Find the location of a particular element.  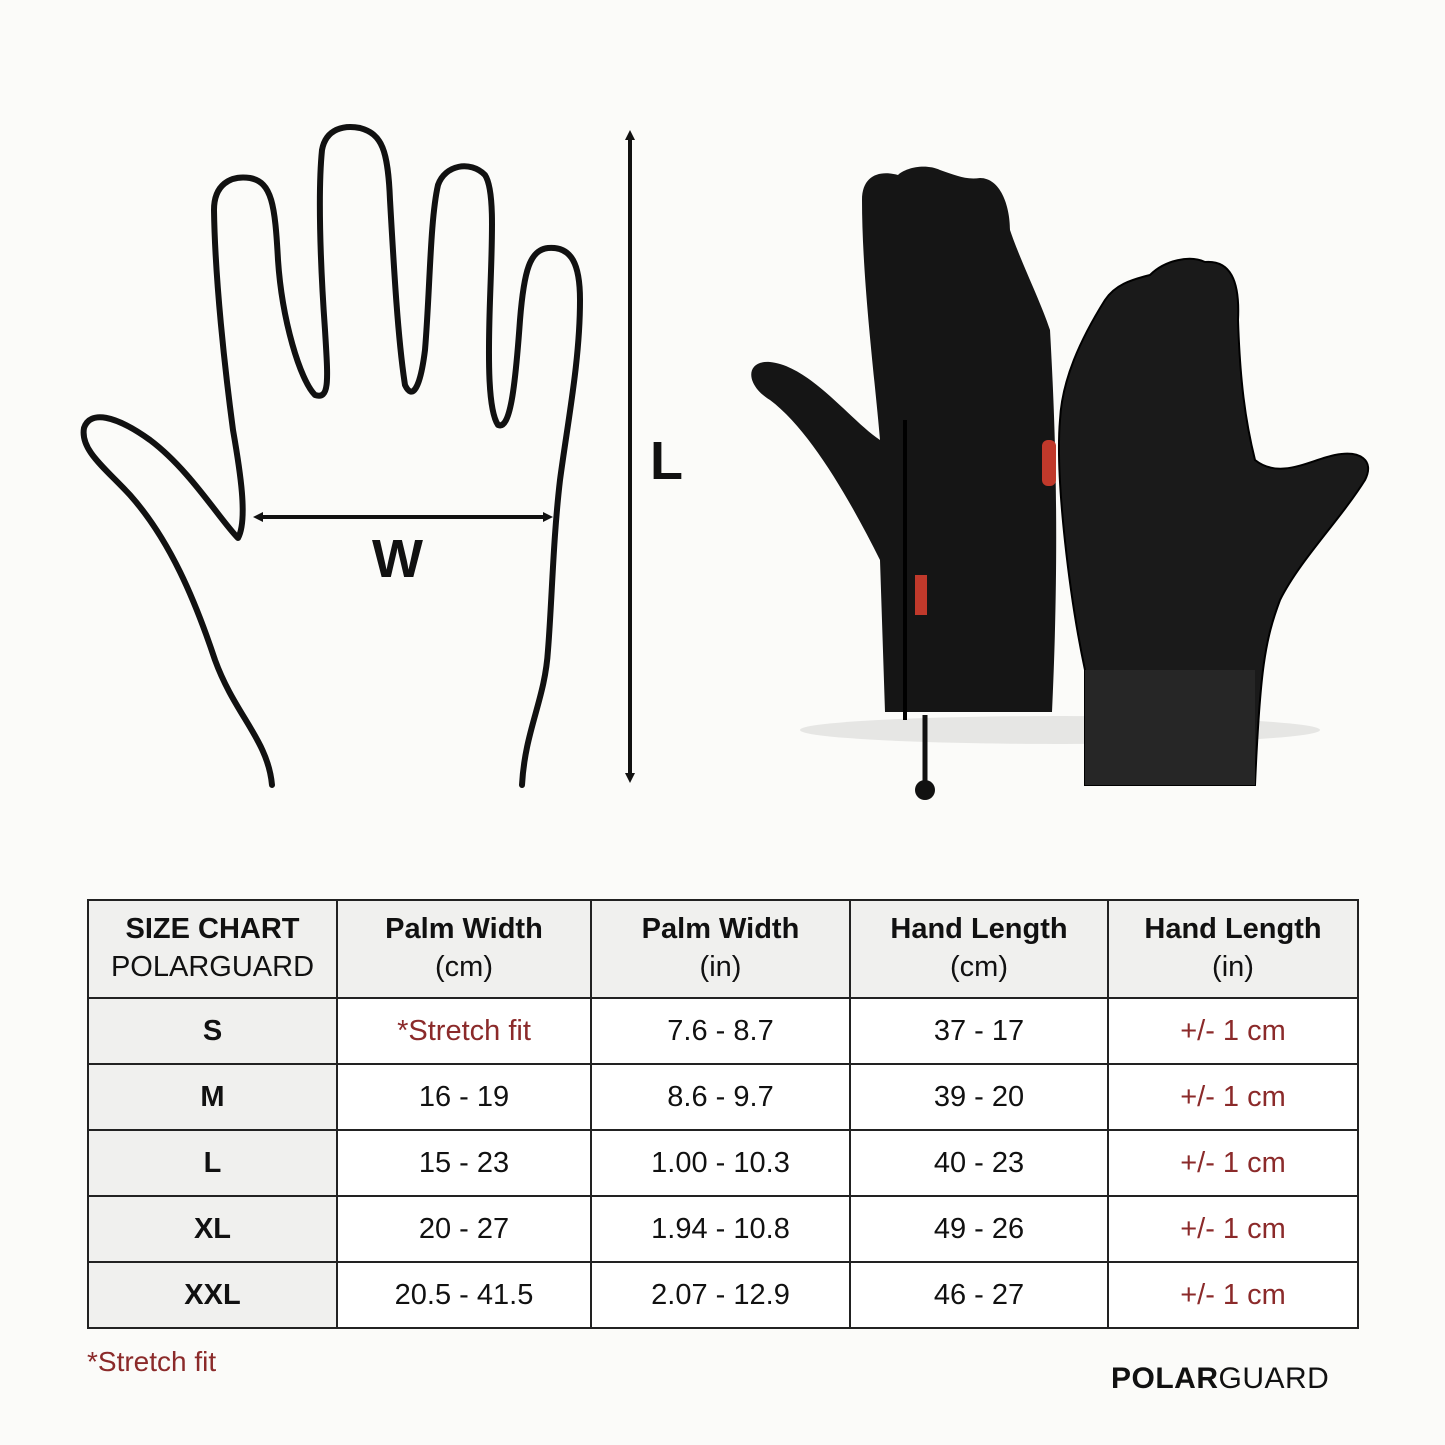

size-cell: XL is located at coordinates (212, 1229).